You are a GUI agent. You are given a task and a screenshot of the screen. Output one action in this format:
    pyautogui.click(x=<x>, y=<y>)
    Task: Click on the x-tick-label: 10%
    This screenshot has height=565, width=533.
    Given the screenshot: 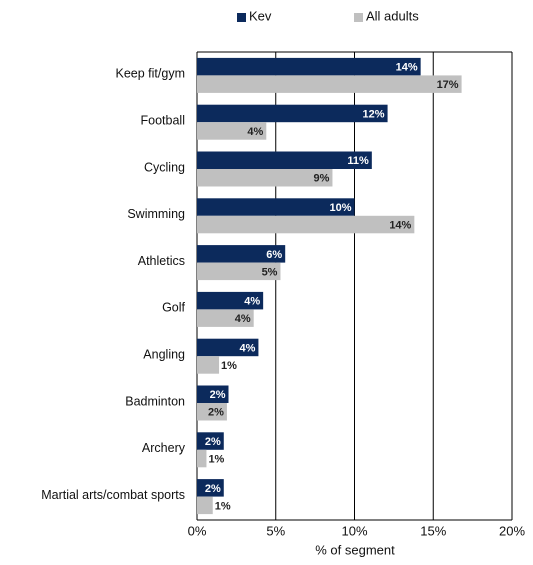 What is the action you would take?
    pyautogui.click(x=354, y=530)
    